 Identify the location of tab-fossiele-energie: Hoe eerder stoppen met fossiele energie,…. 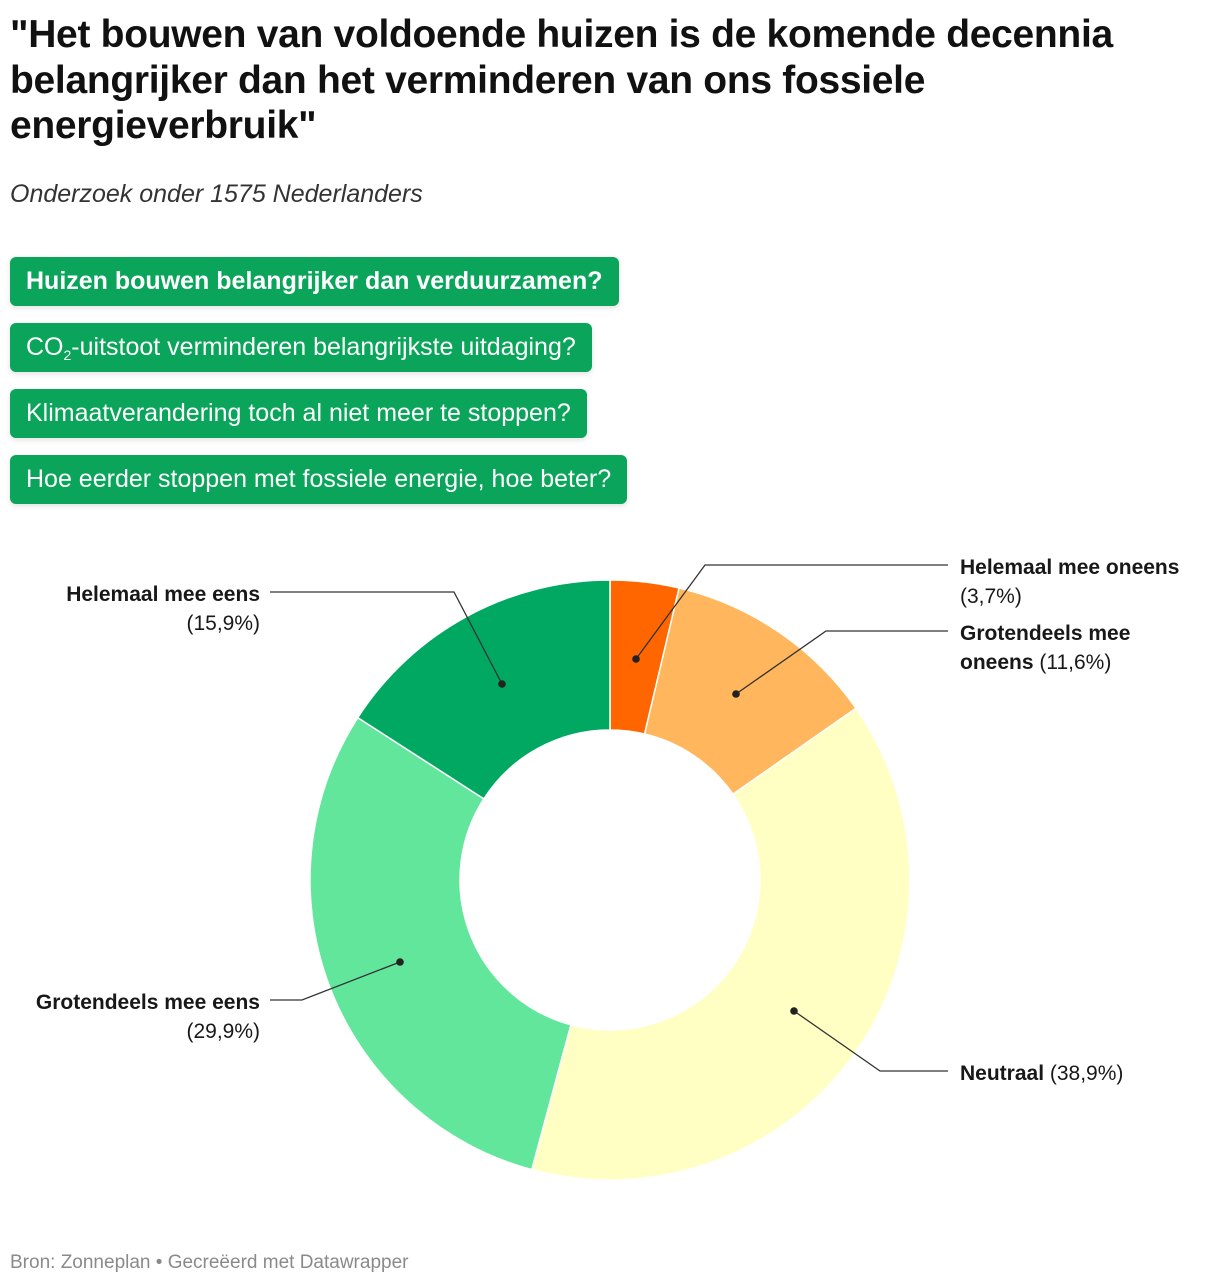
(319, 479).